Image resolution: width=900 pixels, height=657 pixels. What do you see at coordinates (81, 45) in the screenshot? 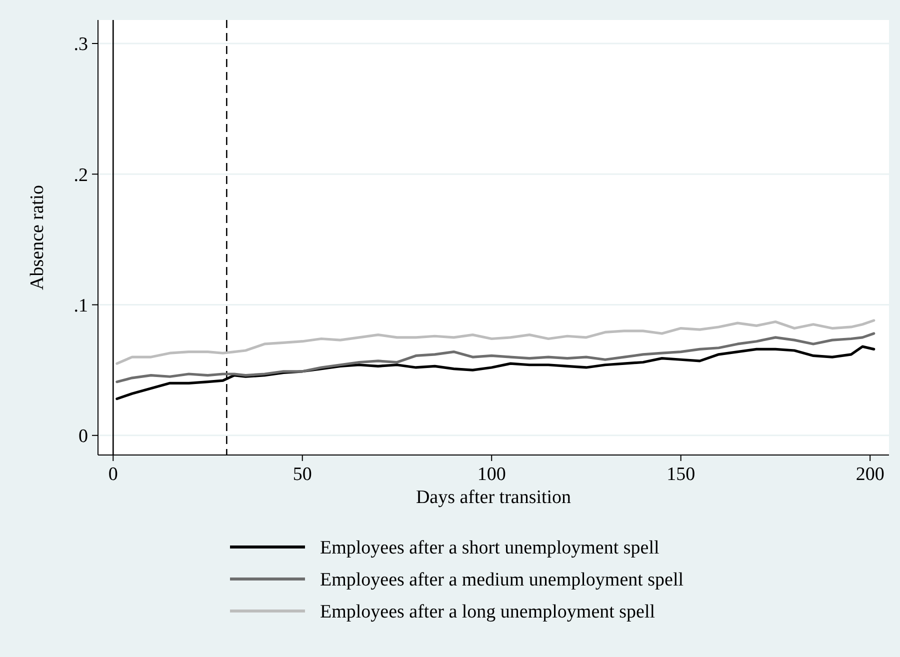
I see `y-tick-label: .3` at bounding box center [81, 45].